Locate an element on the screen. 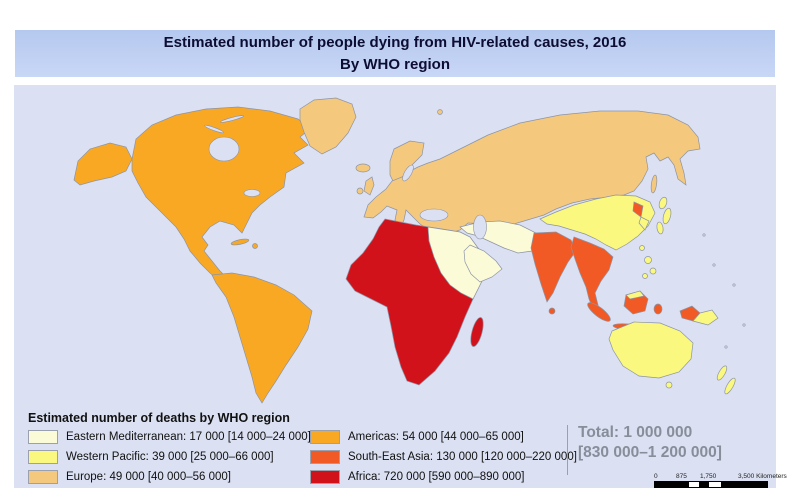 Image resolution: width=788 pixels, height=499 pixels. region-taiwan is located at coordinates (642, 248).